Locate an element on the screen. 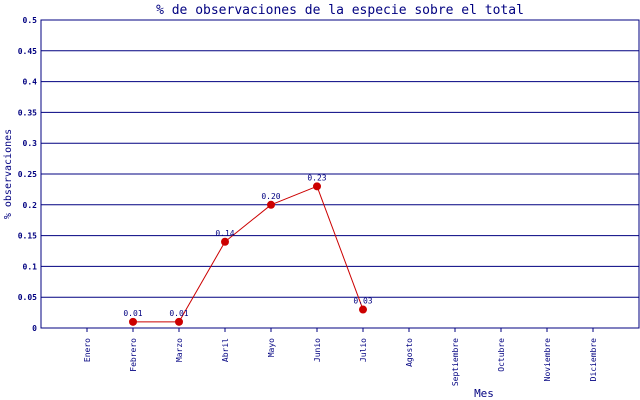 This screenshot has height=400, width=640. y-axis-label: % observaciones is located at coordinates (8, 174).